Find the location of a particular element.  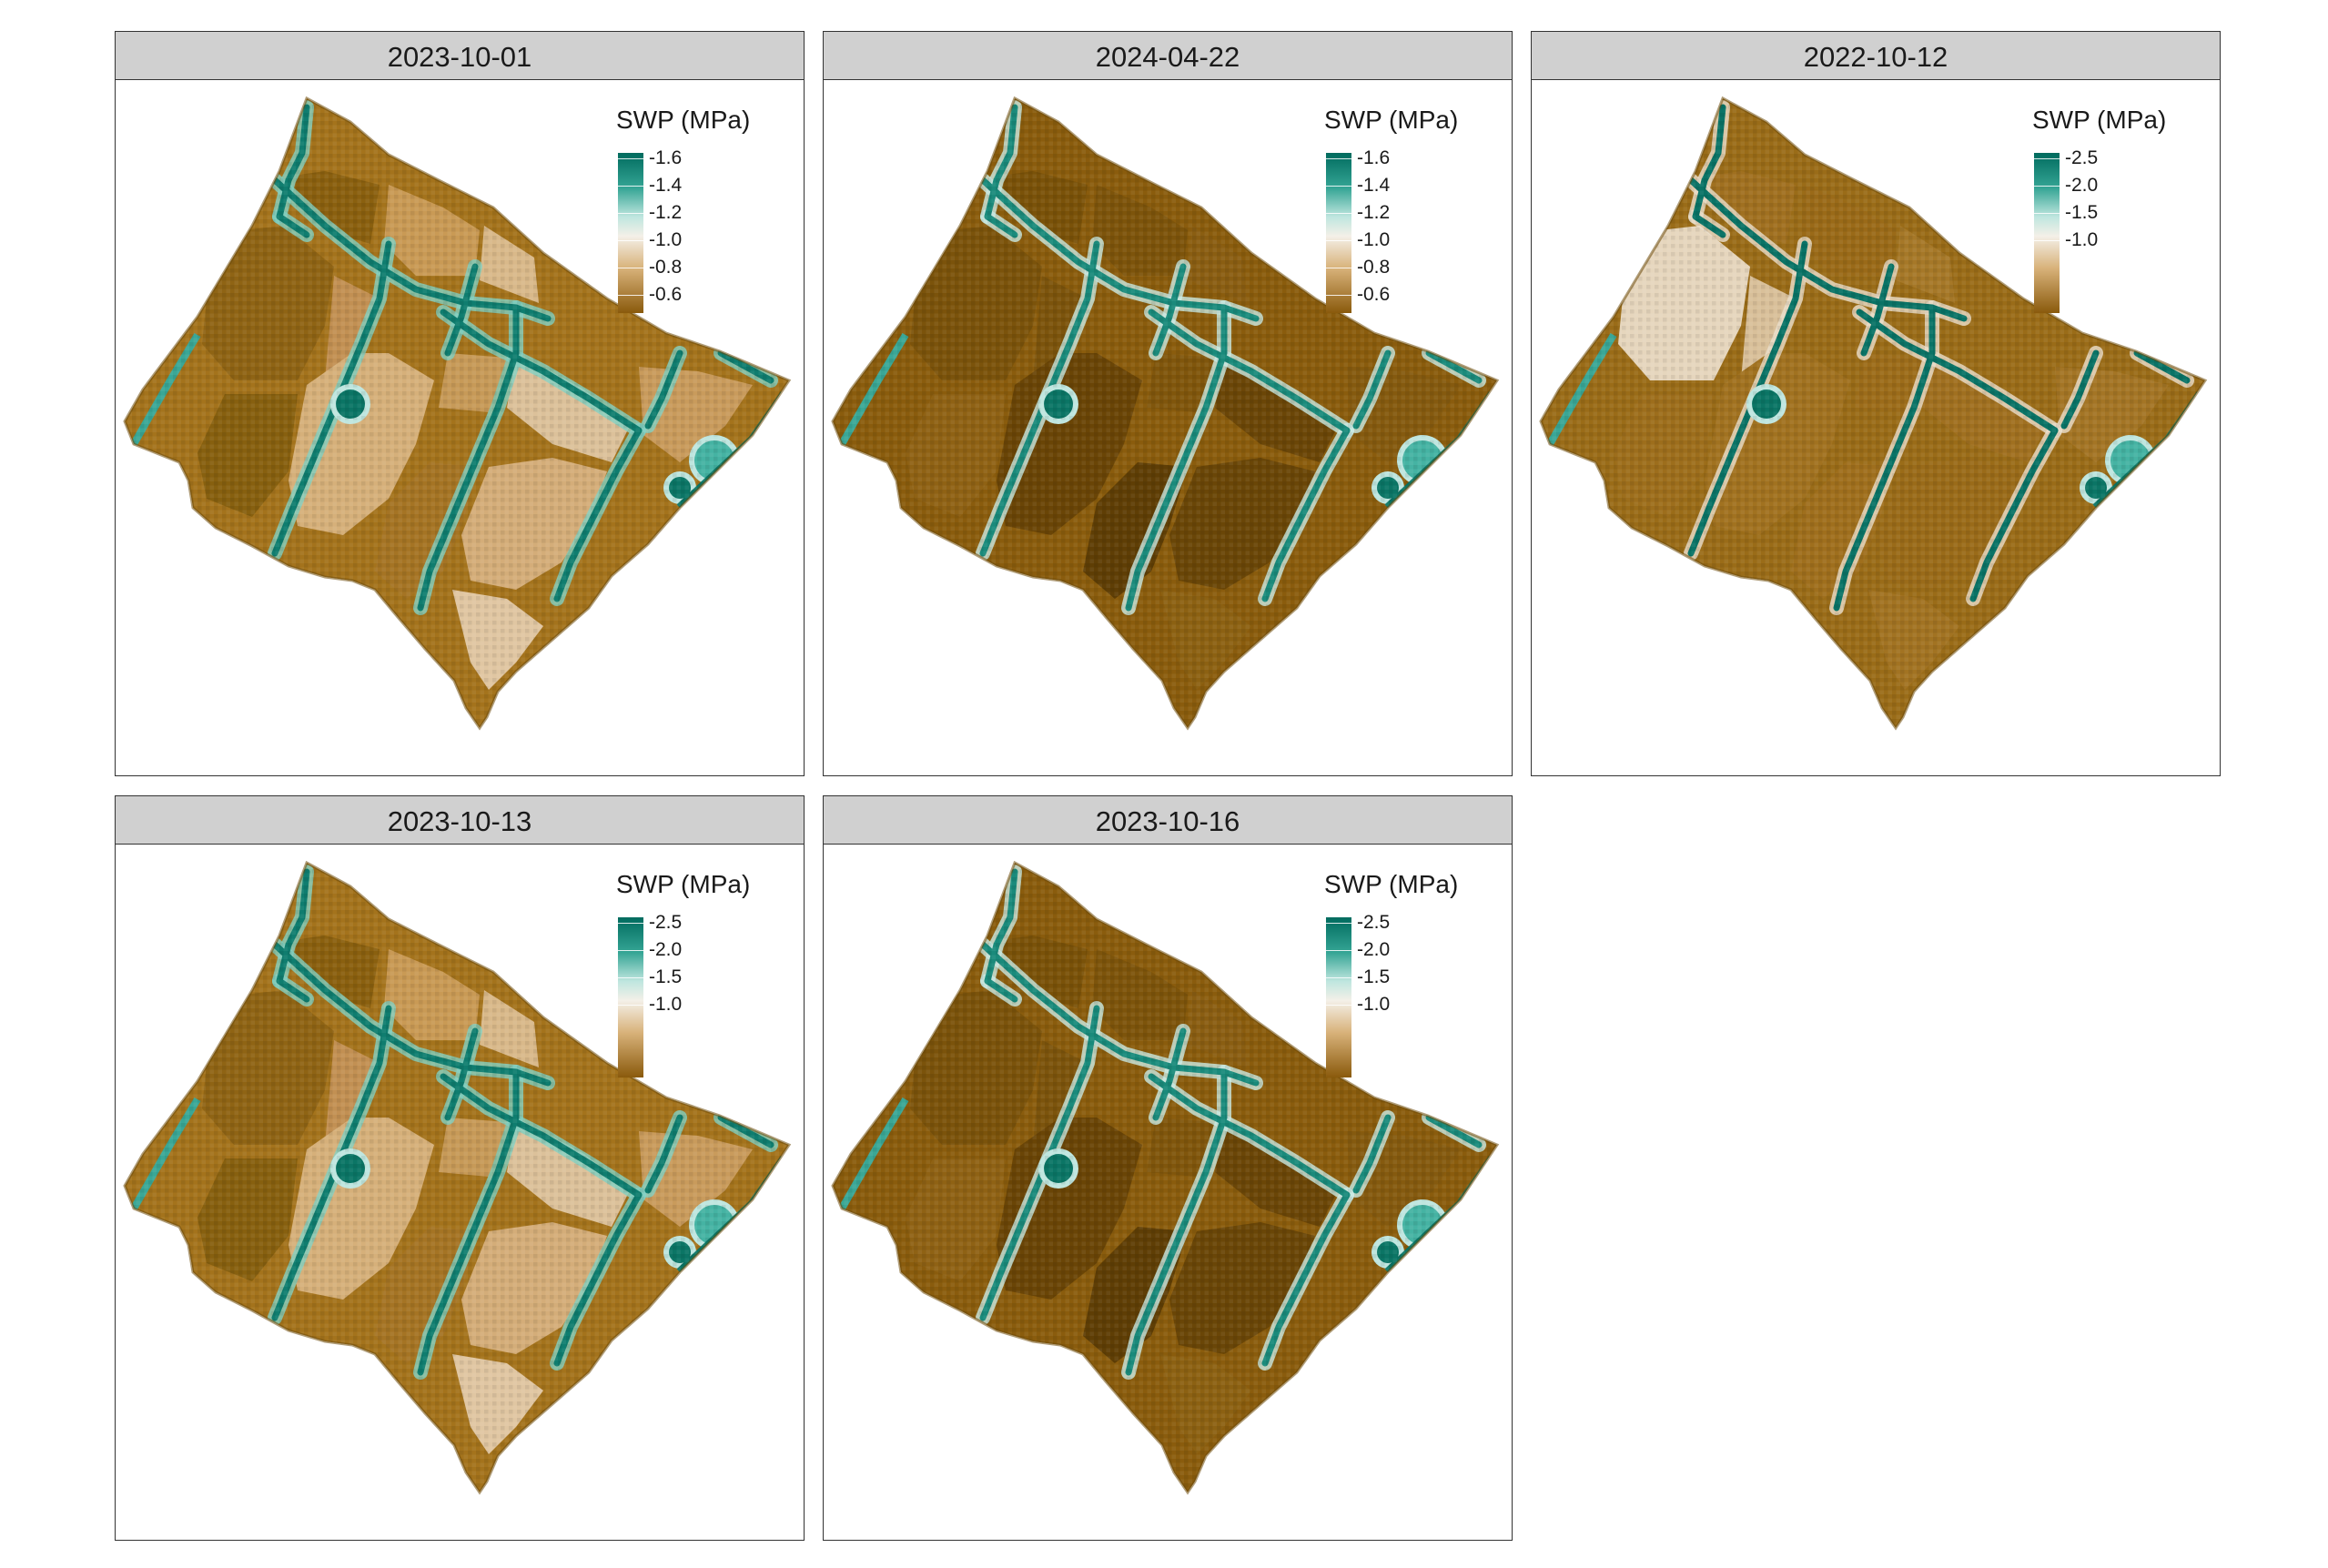

facet-strip: 2023-10-16 is located at coordinates (1168, 820).